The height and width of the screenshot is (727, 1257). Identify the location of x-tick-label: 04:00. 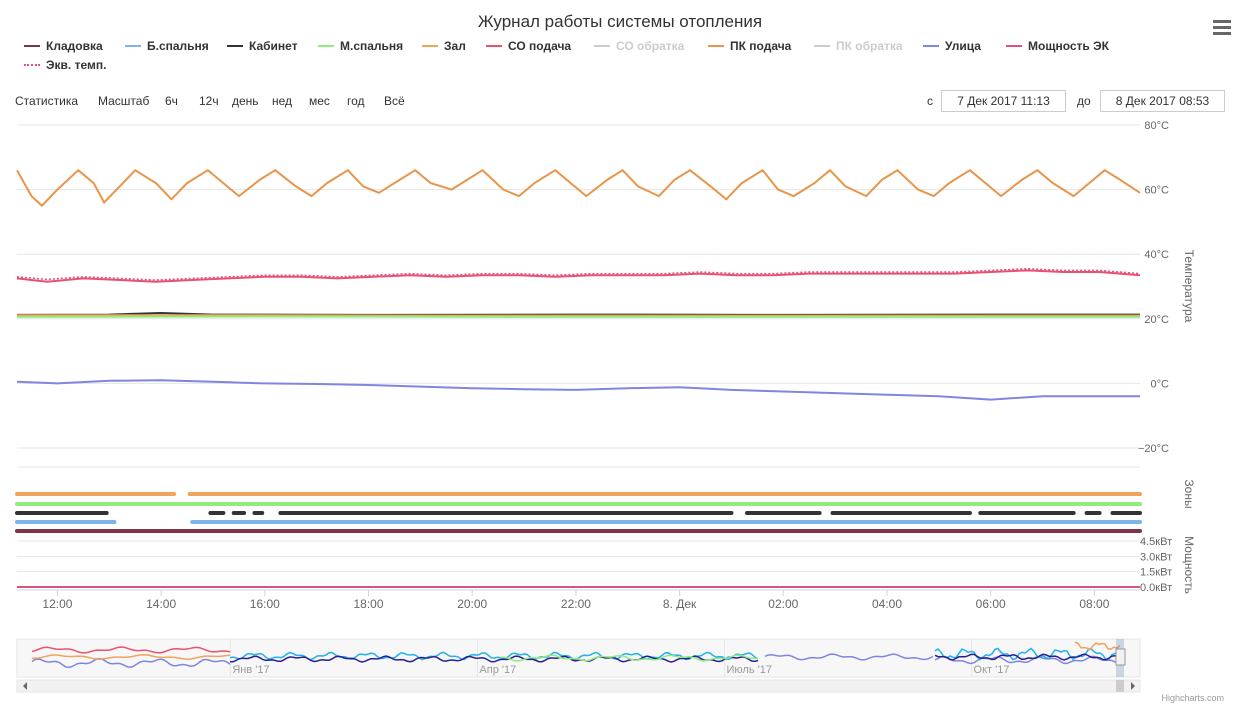
(887, 604).